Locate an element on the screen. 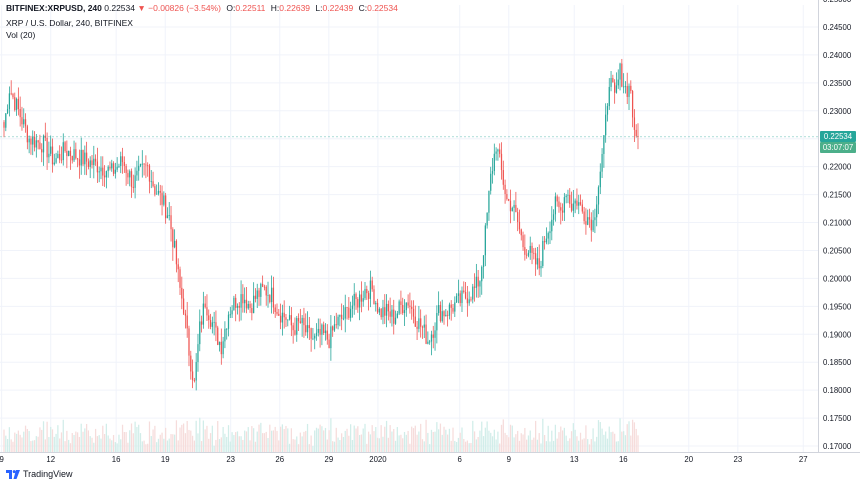  tradingview-logo: TradingView is located at coordinates (39, 474).